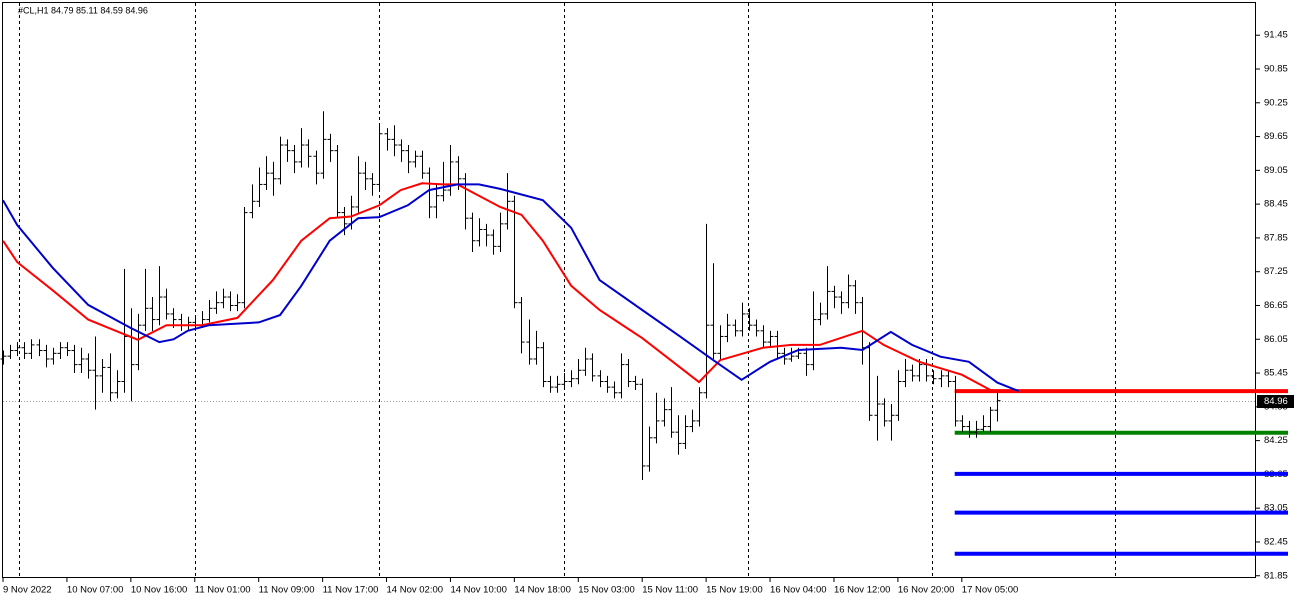 The width and height of the screenshot is (1300, 600). Describe the element at coordinates (1276, 440) in the screenshot. I see `y-tick-label: 84.25` at that location.